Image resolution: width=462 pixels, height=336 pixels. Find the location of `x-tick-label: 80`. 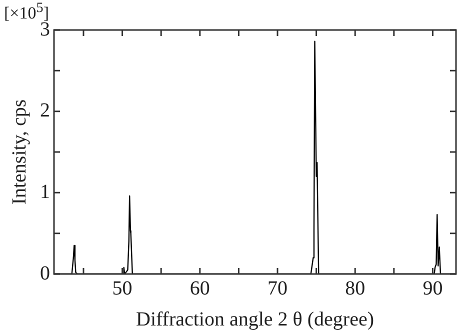

x-tick-label: 80 is located at coordinates (355, 288).